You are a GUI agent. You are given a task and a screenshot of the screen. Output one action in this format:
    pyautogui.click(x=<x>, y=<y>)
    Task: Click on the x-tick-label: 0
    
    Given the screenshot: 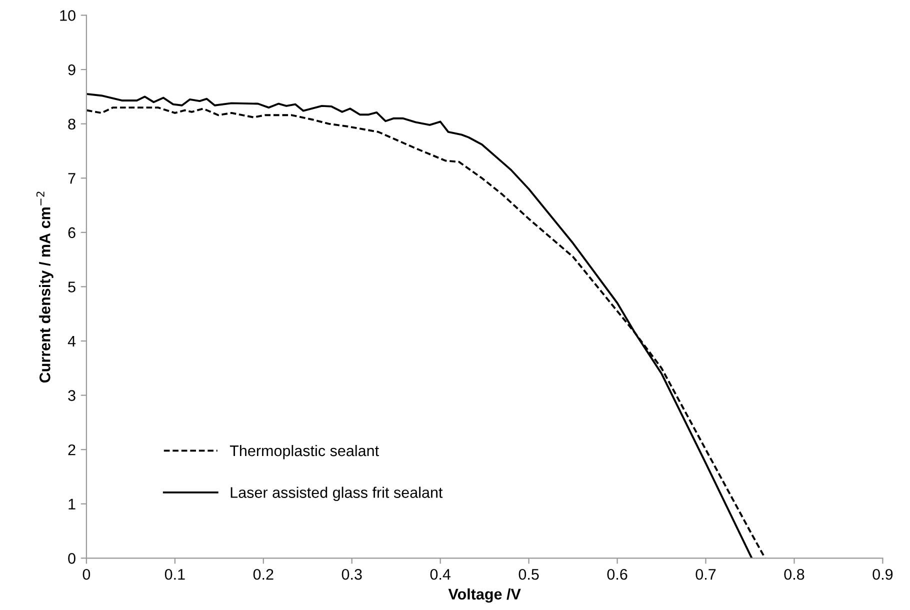 What is the action you would take?
    pyautogui.click(x=86, y=574)
    